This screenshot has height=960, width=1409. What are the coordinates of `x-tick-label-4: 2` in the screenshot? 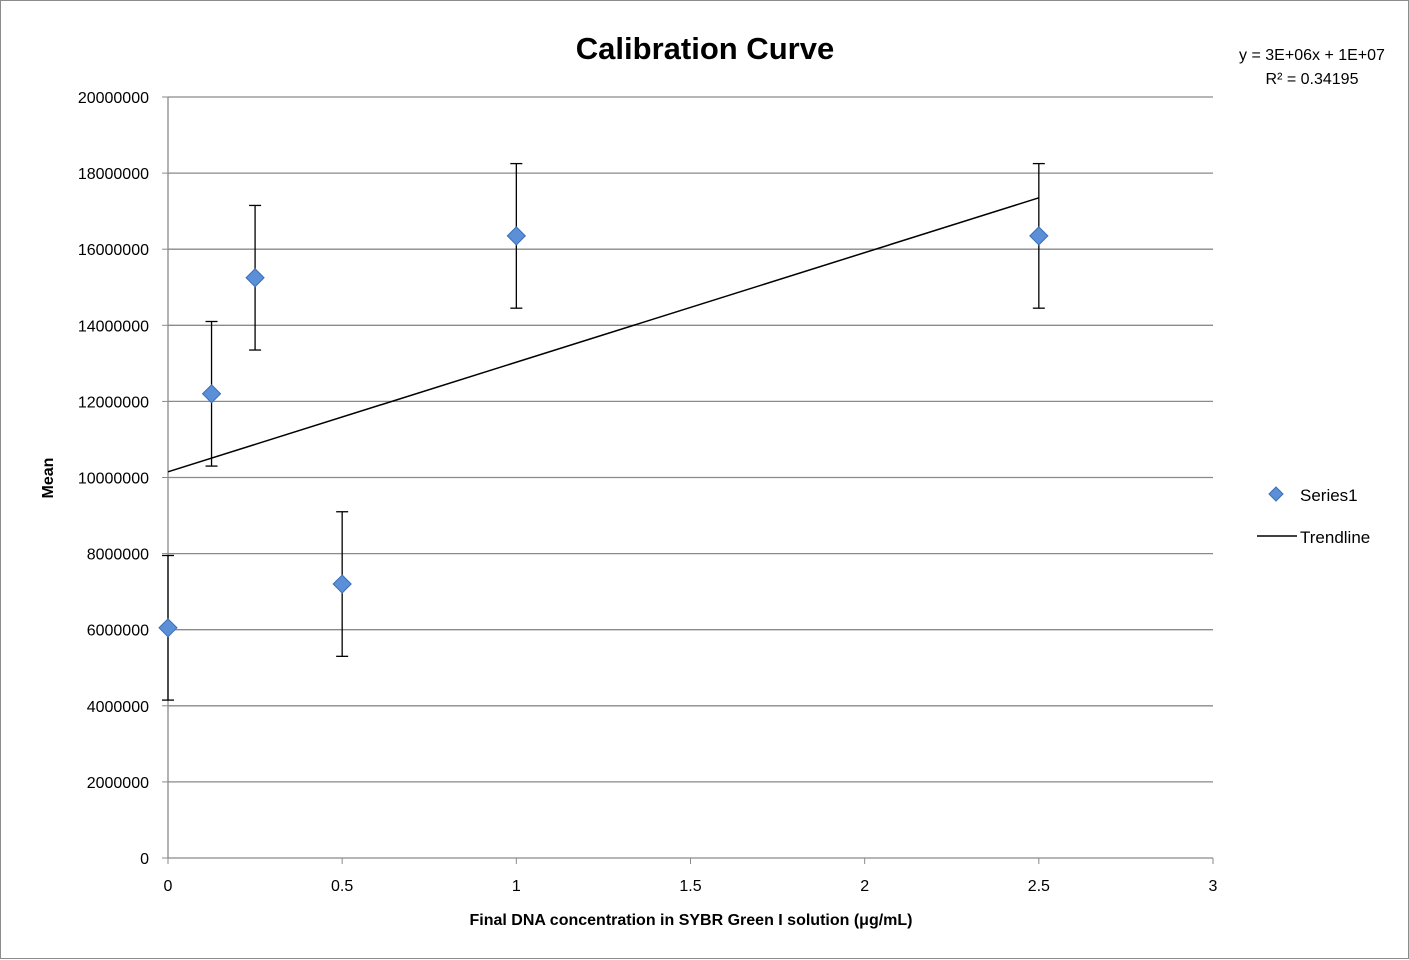 It's located at (864, 886).